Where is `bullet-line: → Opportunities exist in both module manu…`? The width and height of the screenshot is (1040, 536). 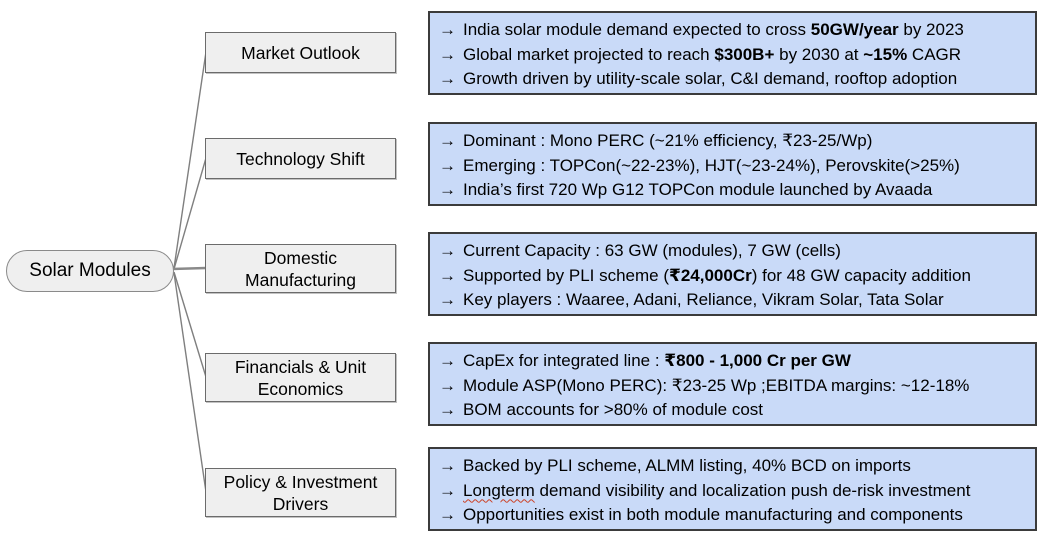
bullet-line: → Opportunities exist in both module manu… is located at coordinates (733, 515).